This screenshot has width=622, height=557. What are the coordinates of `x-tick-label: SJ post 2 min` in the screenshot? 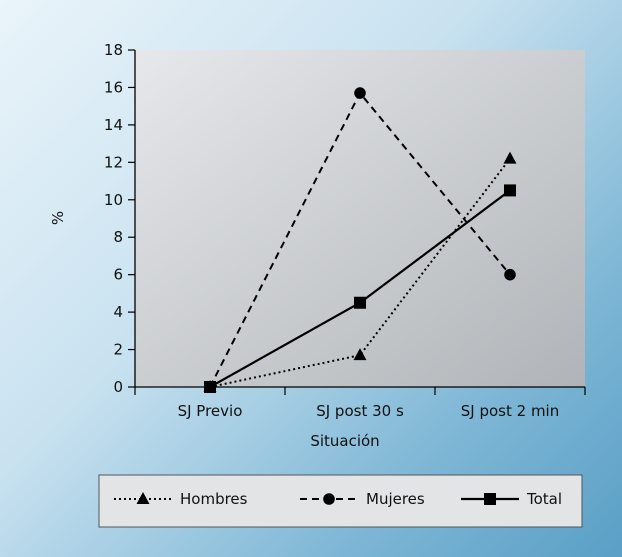 It's located at (510, 411).